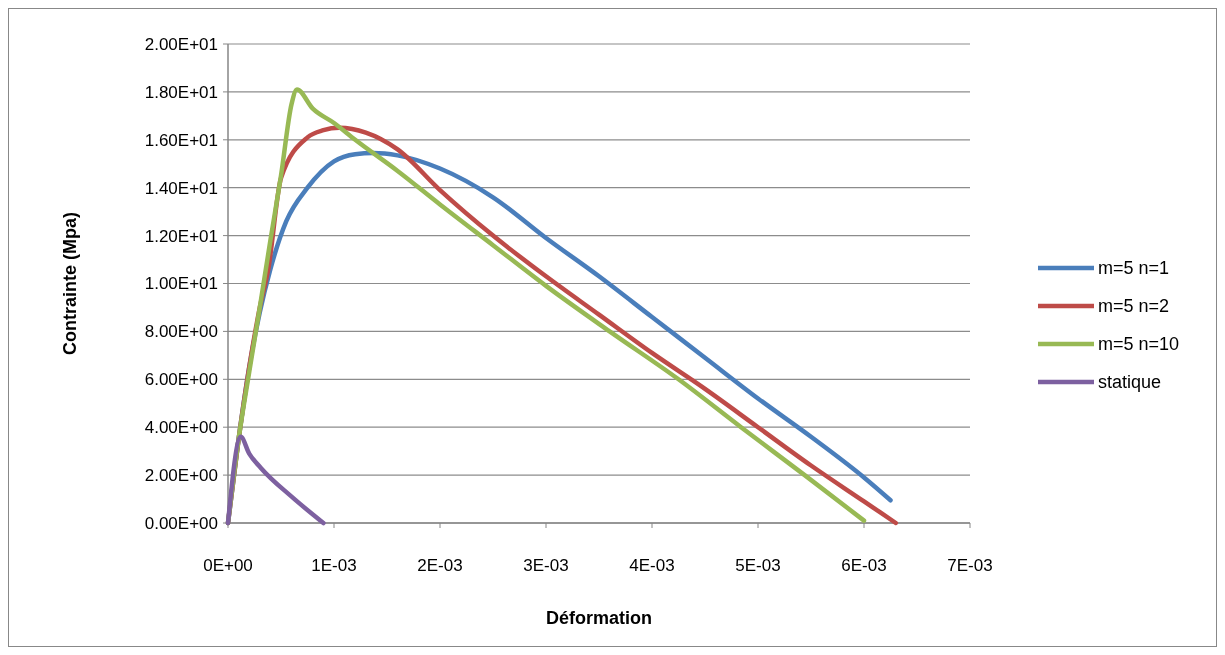 This screenshot has width=1225, height=655. Describe the element at coordinates (181, 188) in the screenshot. I see `y-tick-label: 1.40E+01` at that location.